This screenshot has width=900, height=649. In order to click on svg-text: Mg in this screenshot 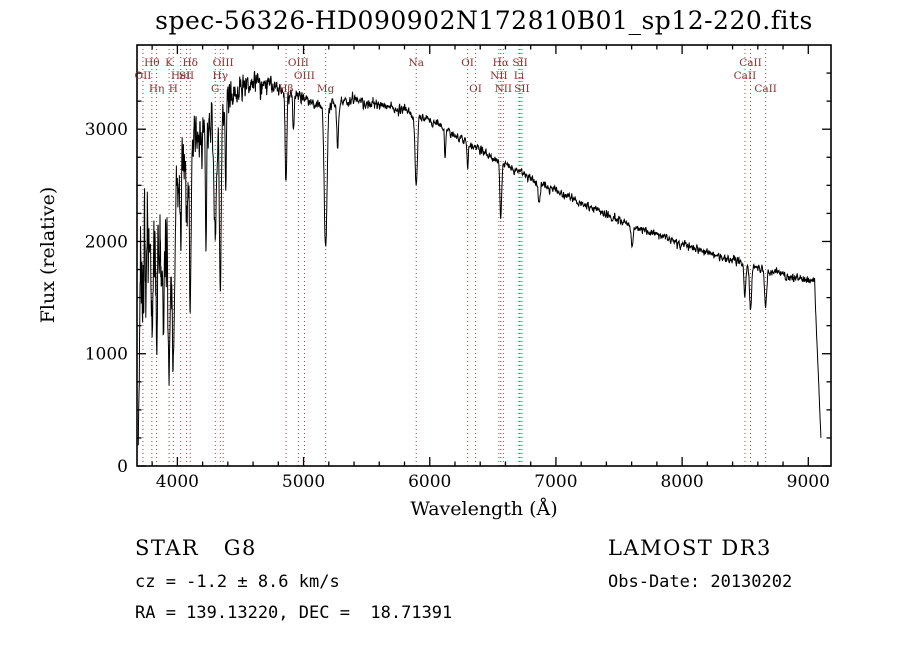, I will do `click(326, 89)`.